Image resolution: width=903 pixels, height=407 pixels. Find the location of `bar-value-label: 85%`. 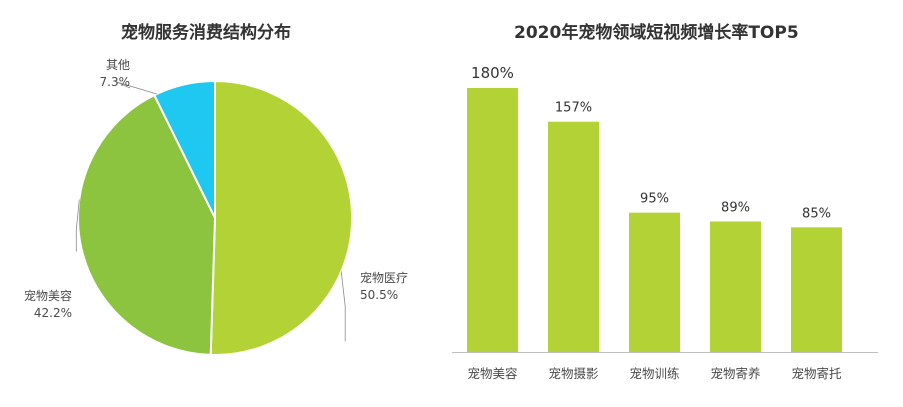

bar-value-label: 85% is located at coordinates (816, 213).